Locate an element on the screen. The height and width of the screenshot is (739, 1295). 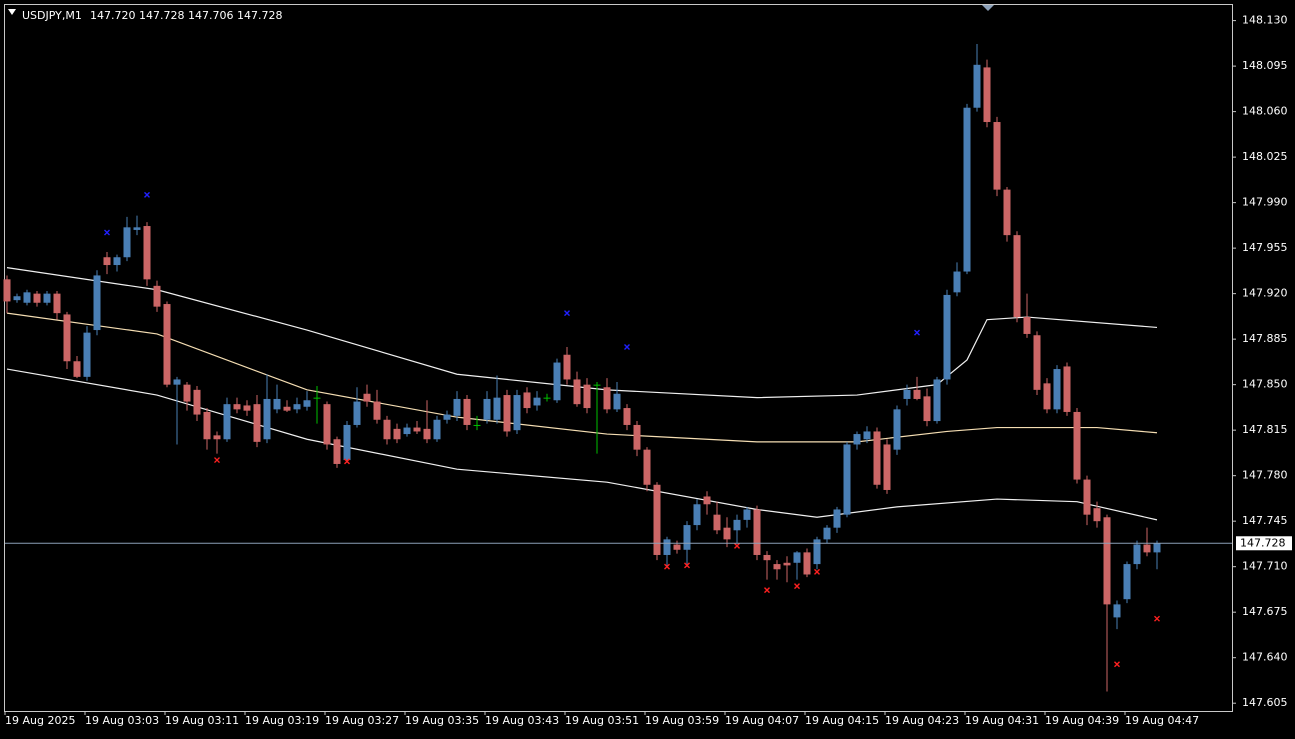
y-tick-label: 148.130 is located at coordinates (1265, 20).